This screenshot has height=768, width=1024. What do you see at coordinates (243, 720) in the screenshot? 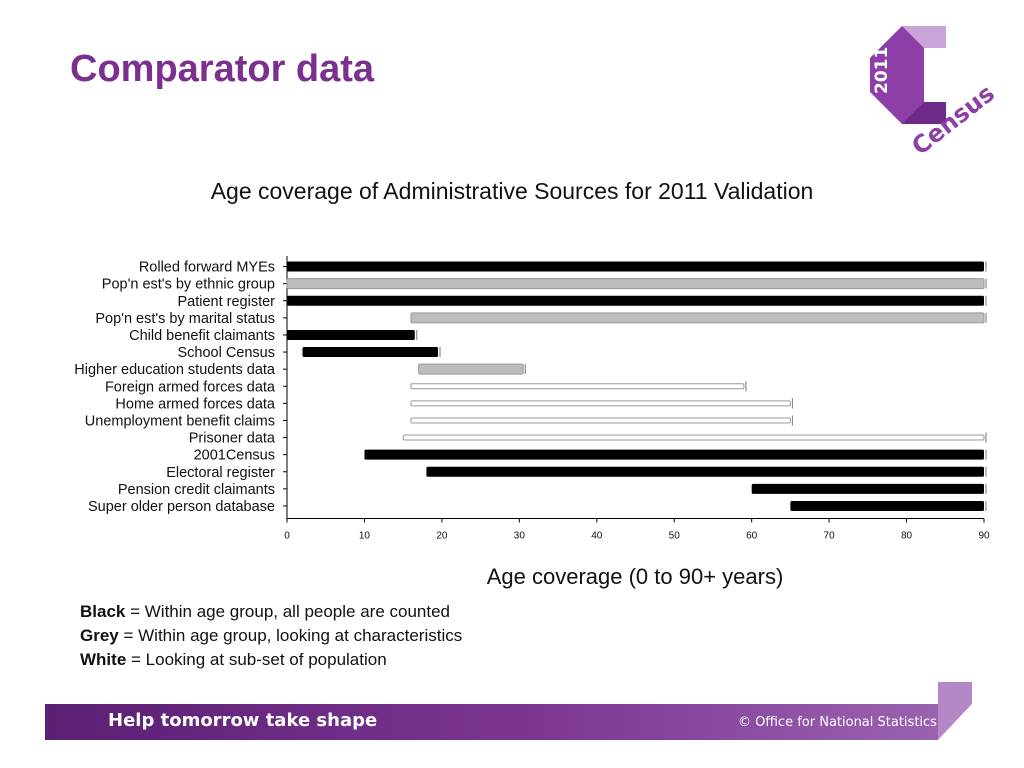
I see `footer-slogan: Help tomorrow take shape` at bounding box center [243, 720].